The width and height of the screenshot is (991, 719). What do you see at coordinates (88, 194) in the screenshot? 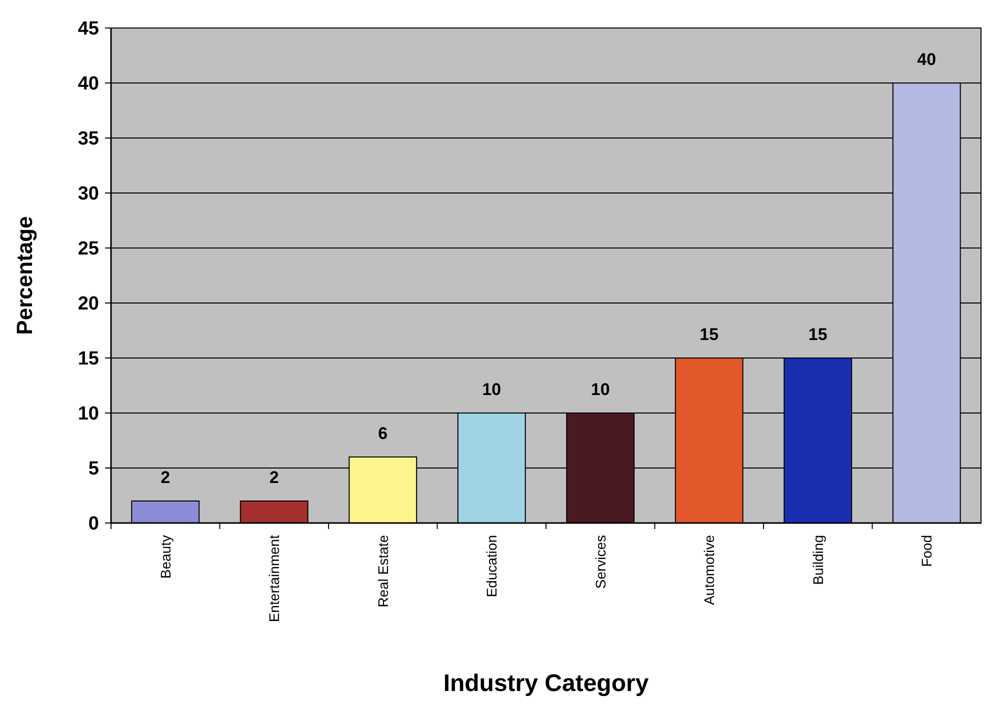
I see `y-tick-label: 30` at bounding box center [88, 194].